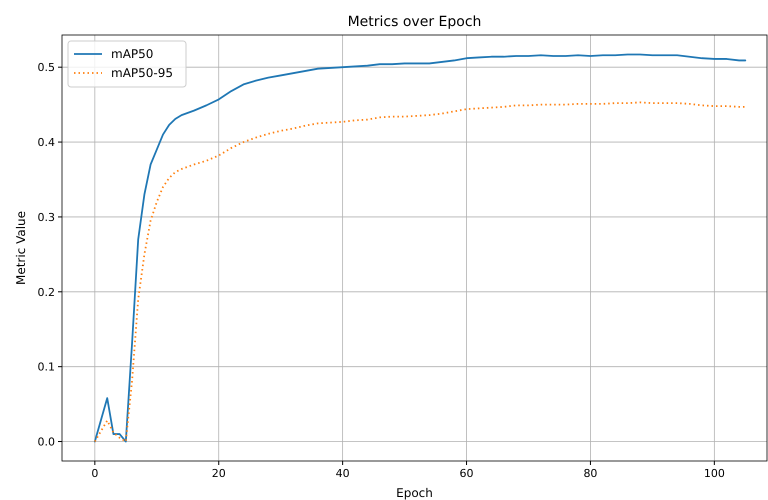  Describe the element at coordinates (46, 217) in the screenshot. I see `y-tick-label: 0.3` at that location.